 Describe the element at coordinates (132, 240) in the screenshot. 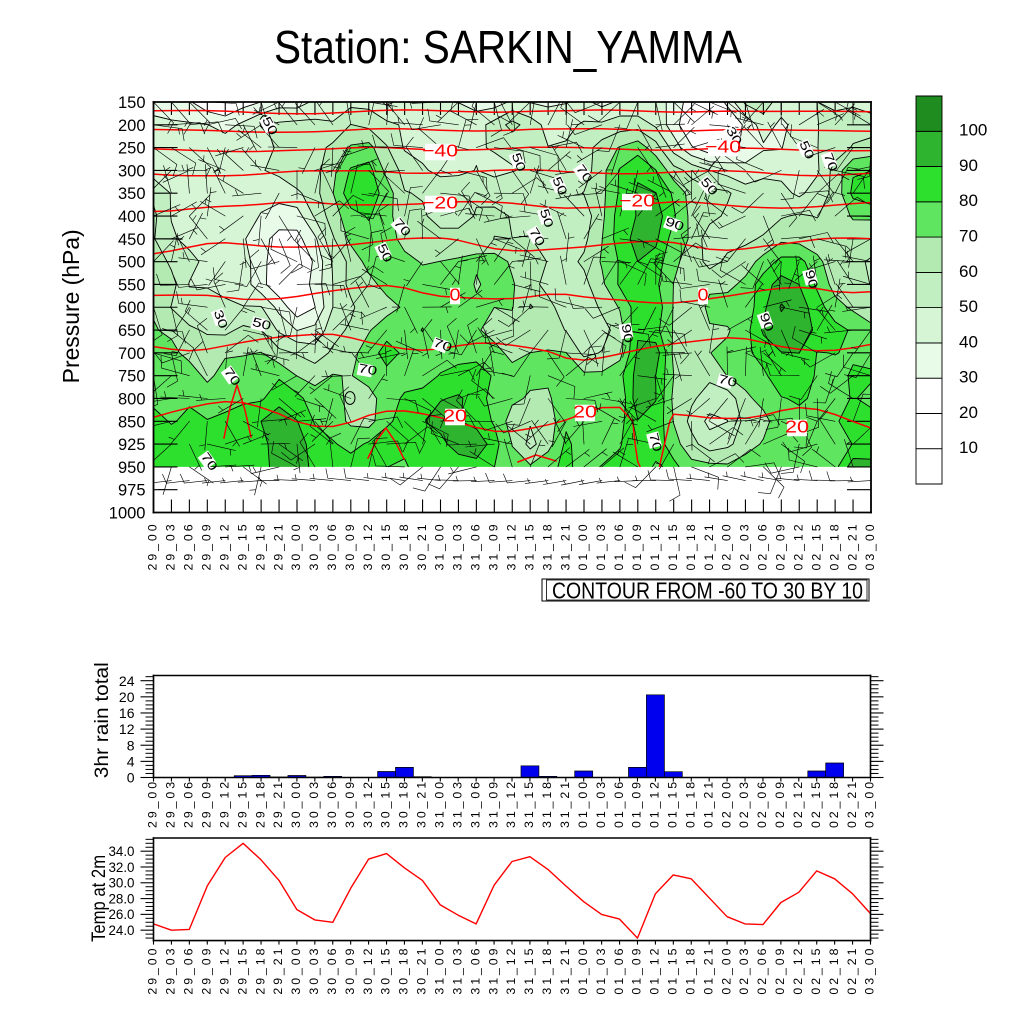

I see `svg-text: 450` at that location.